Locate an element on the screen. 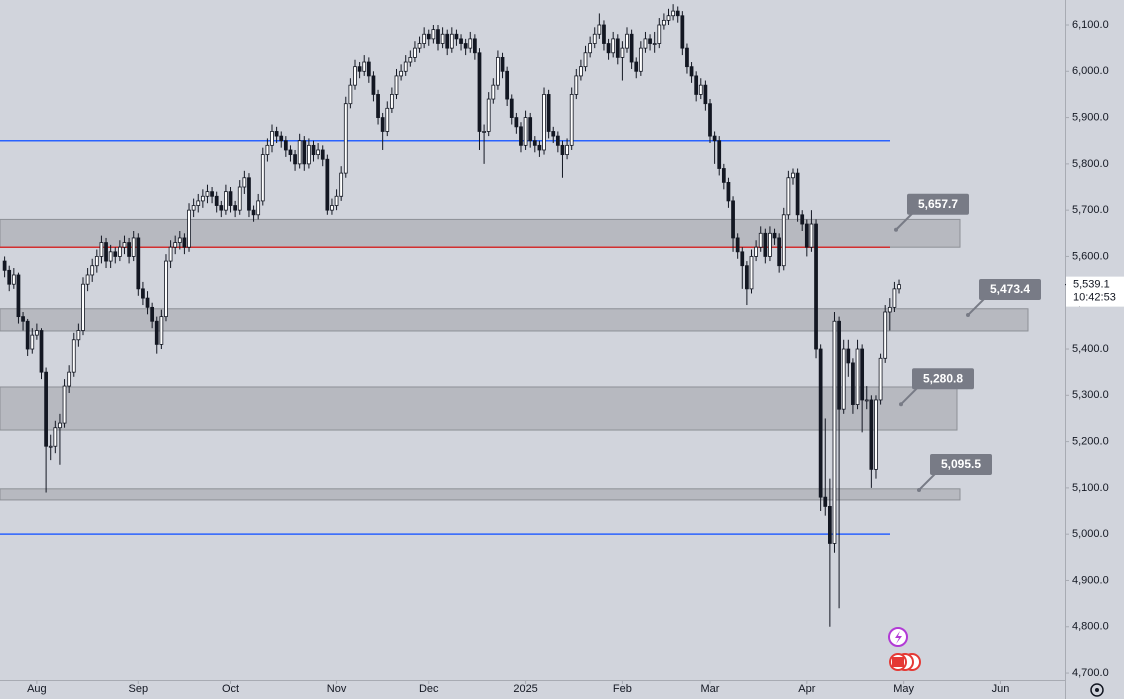 The image size is (1124, 699). y-tick-label: 5,000.0 is located at coordinates (1090, 534).